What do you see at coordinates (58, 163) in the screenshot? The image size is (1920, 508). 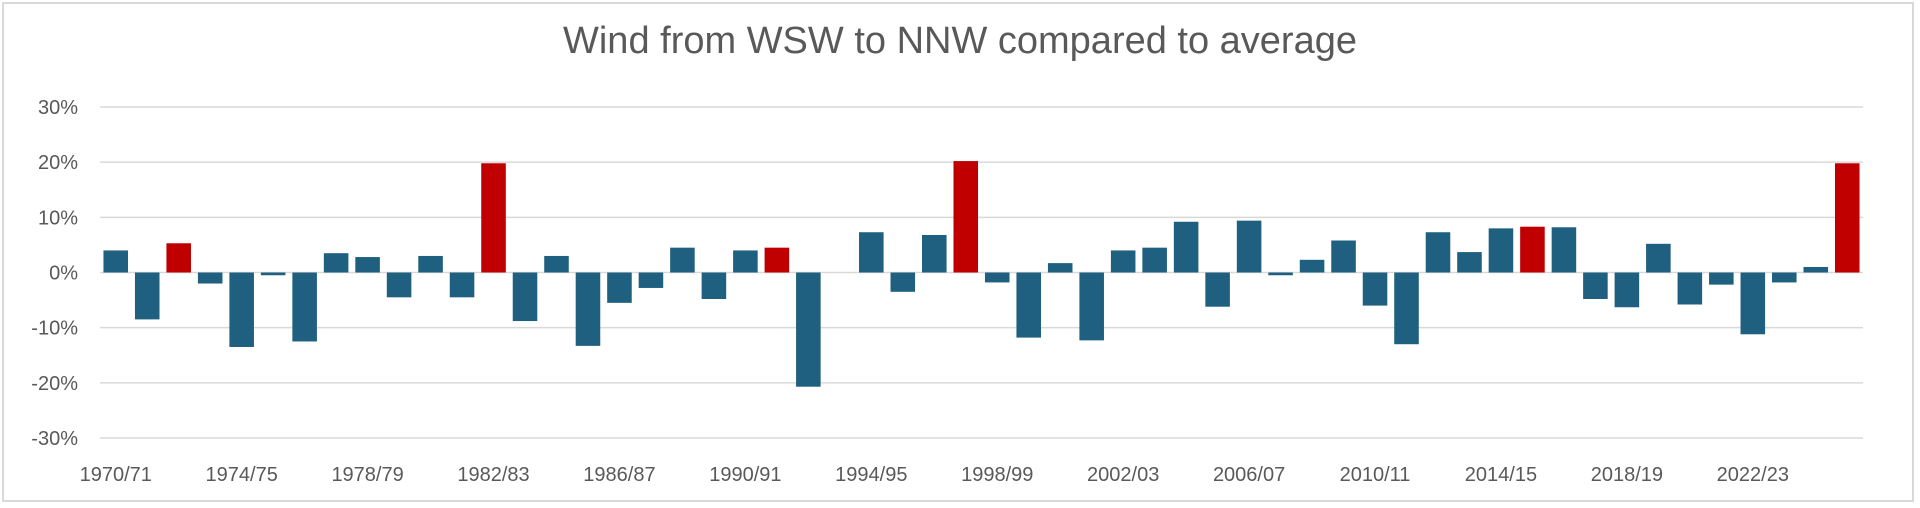 I see `y-tick-label: 20%` at bounding box center [58, 163].